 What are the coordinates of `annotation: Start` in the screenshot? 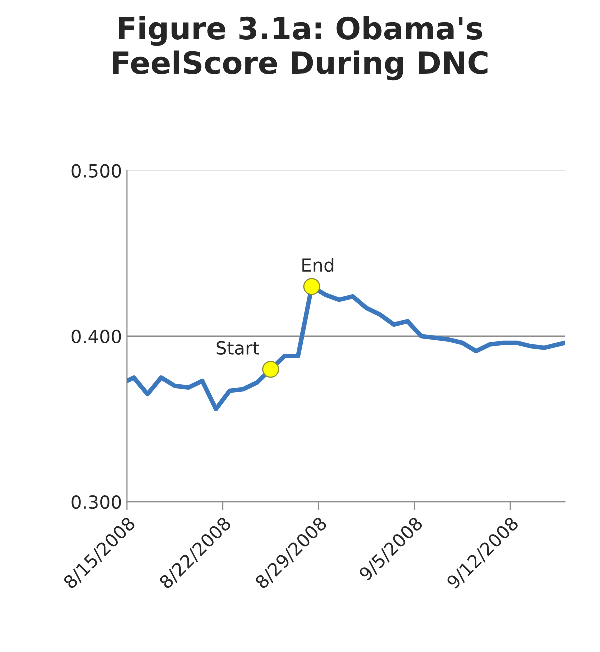 It's located at (238, 348).